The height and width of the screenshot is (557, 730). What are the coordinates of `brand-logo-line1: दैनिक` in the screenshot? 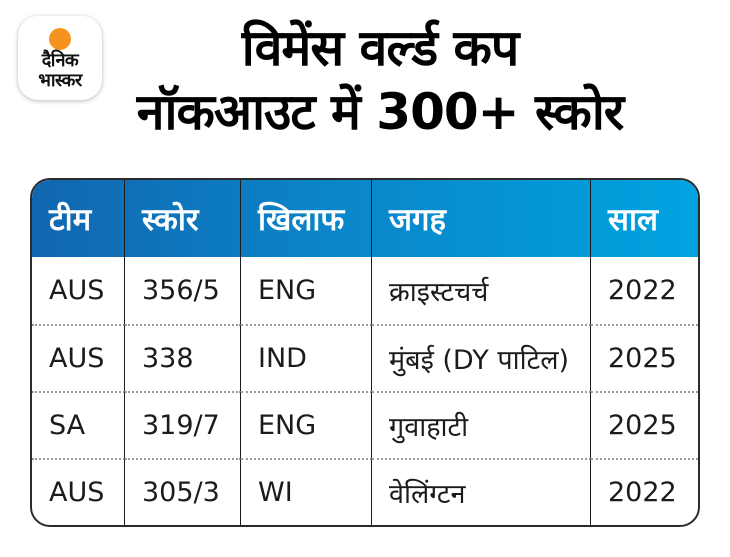 It's located at (60, 60).